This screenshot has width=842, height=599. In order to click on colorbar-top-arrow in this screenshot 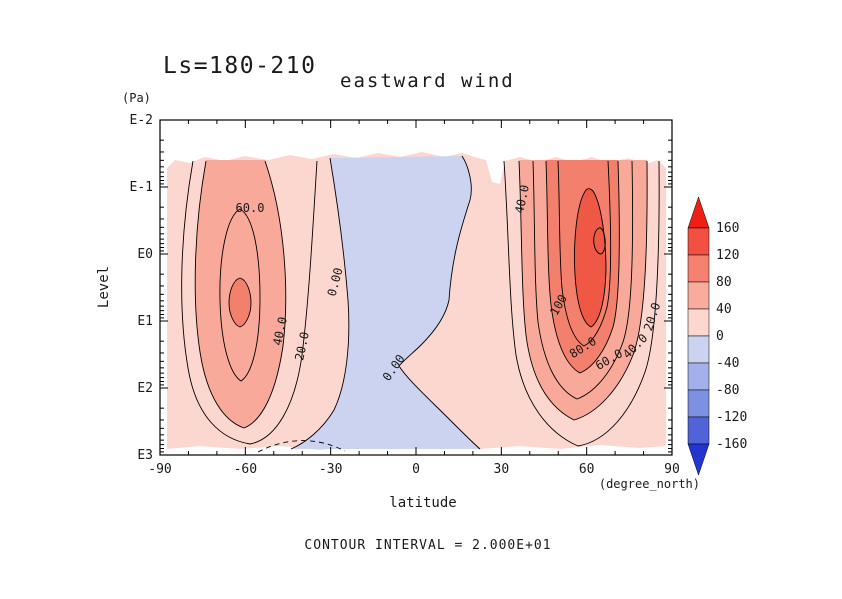, I will do `click(698, 212)`.